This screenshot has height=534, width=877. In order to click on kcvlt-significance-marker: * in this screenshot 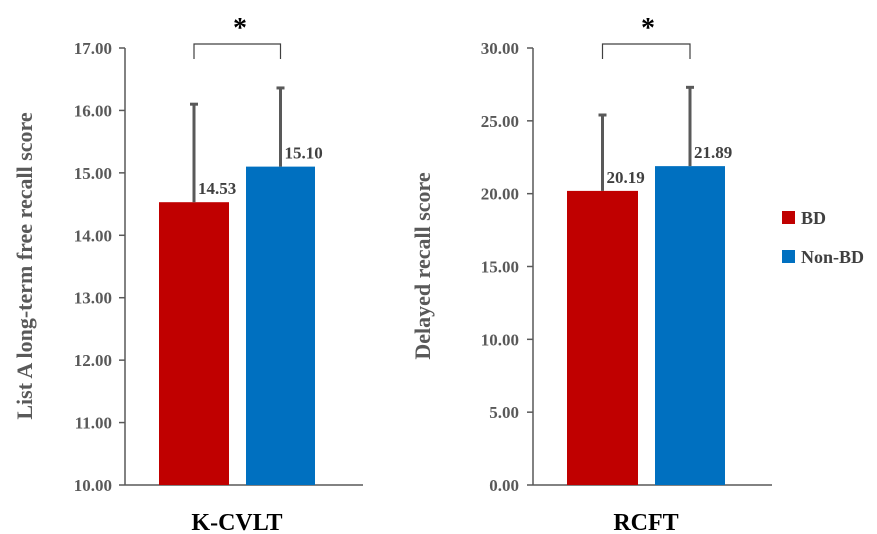, I will do `click(240, 28)`.